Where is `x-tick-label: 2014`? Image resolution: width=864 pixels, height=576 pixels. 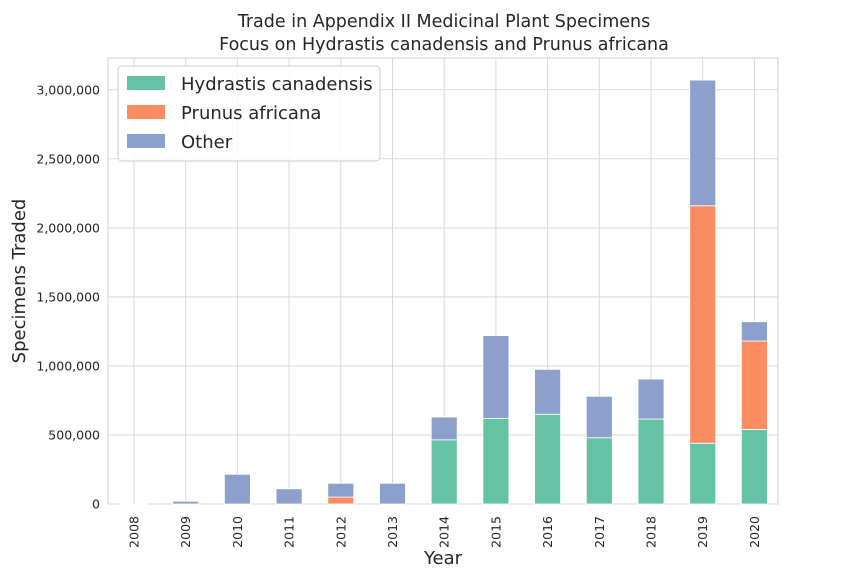 x-tick-label: 2014 is located at coordinates (444, 532).